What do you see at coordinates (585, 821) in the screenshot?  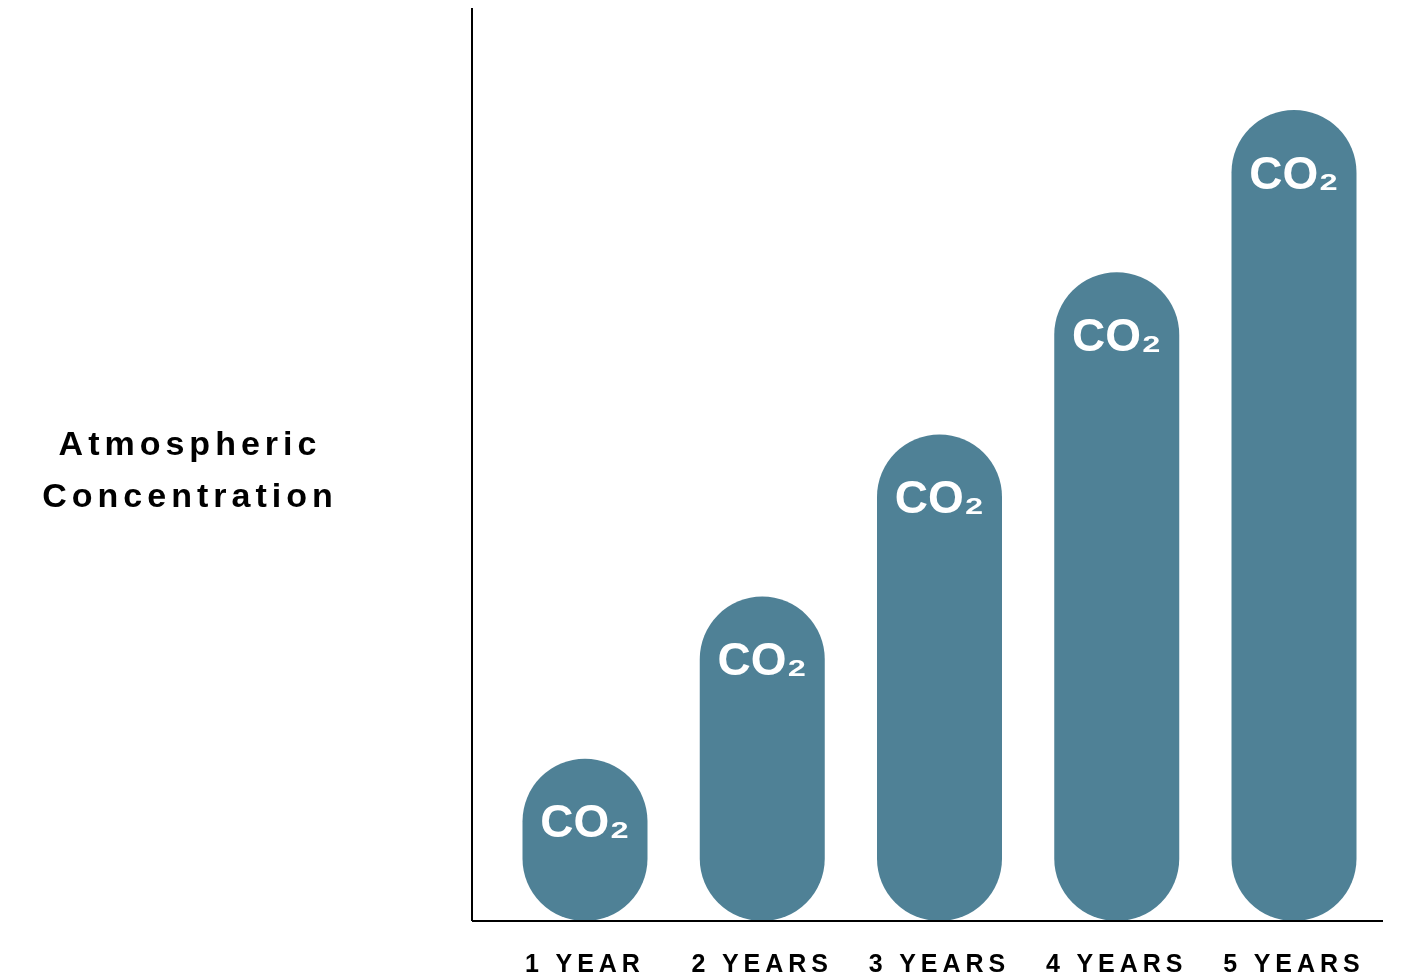 I see `series-label: CO₂` at bounding box center [585, 821].